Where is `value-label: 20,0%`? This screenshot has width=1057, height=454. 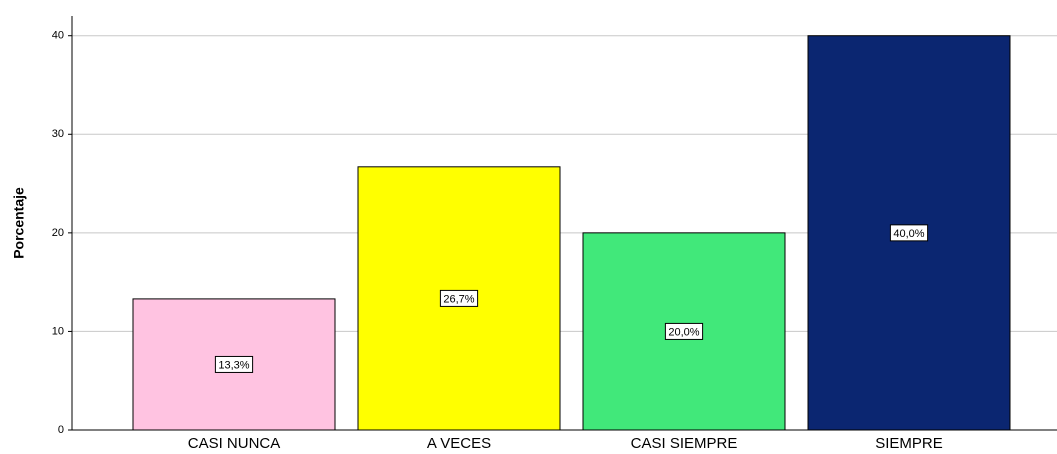 value-label: 20,0% is located at coordinates (683, 332).